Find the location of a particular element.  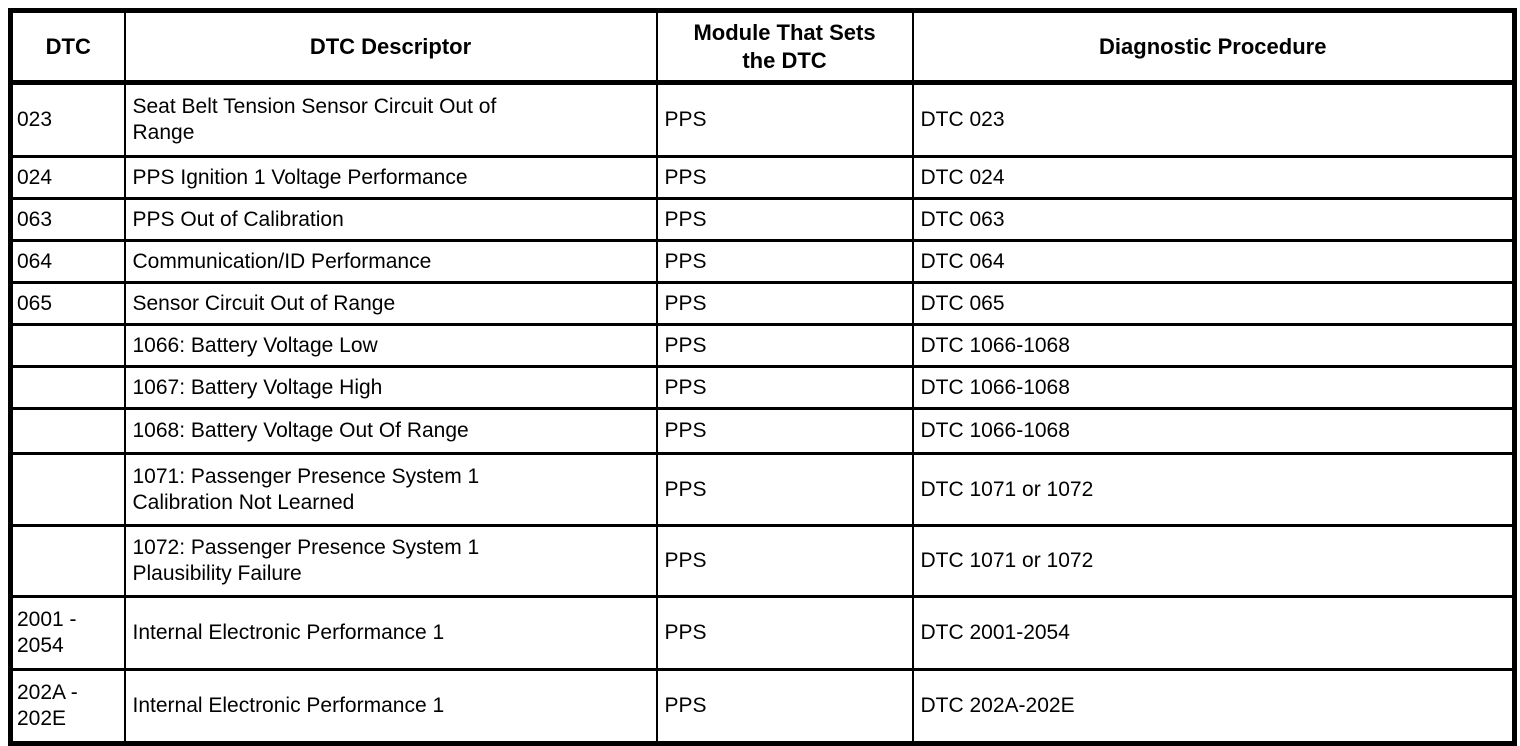

cell-dtc: 024 is located at coordinates (67, 177).